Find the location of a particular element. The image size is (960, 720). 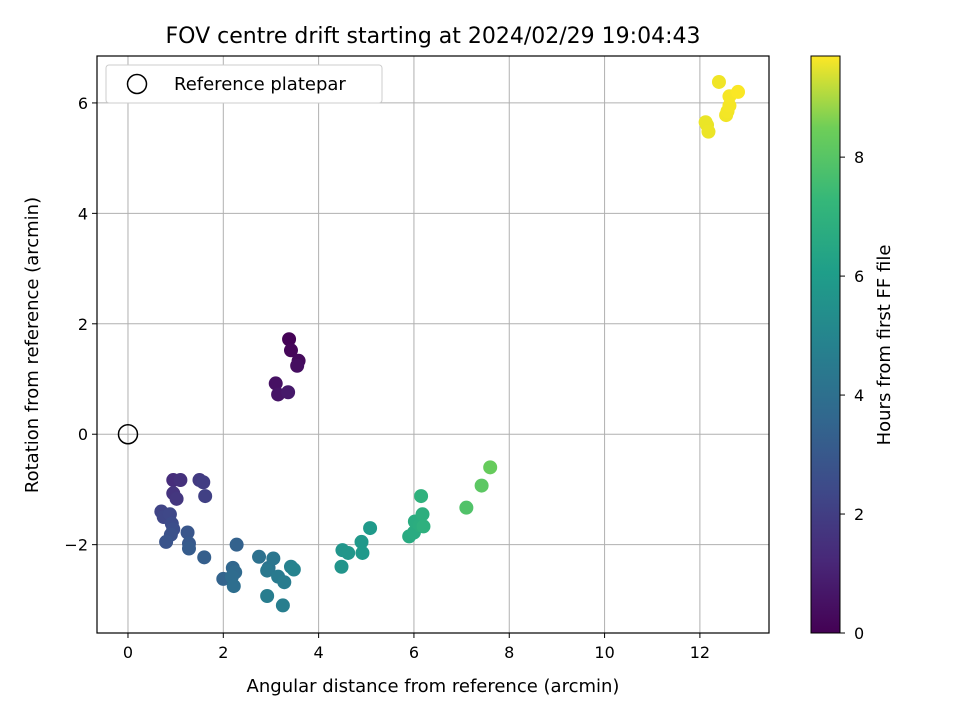

x-tick-label: 12 is located at coordinates (700, 652).